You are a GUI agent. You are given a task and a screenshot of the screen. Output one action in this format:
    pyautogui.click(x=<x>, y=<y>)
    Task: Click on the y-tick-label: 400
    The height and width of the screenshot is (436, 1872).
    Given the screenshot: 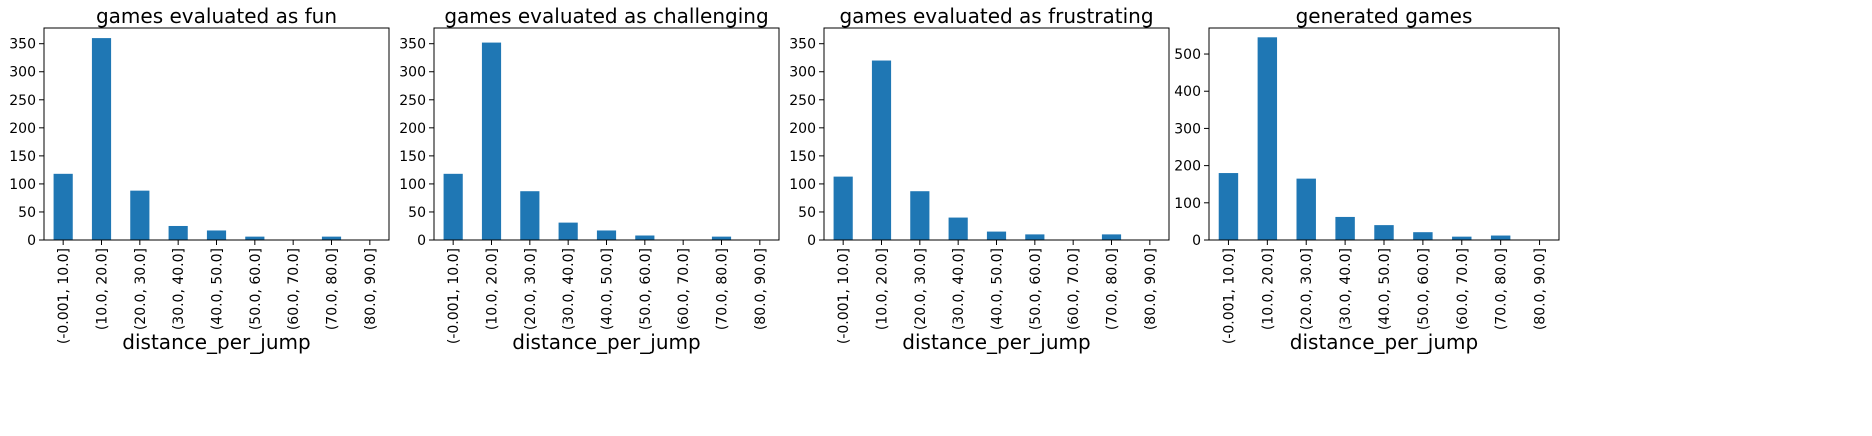 What is the action you would take?
    pyautogui.click(x=1187, y=92)
    